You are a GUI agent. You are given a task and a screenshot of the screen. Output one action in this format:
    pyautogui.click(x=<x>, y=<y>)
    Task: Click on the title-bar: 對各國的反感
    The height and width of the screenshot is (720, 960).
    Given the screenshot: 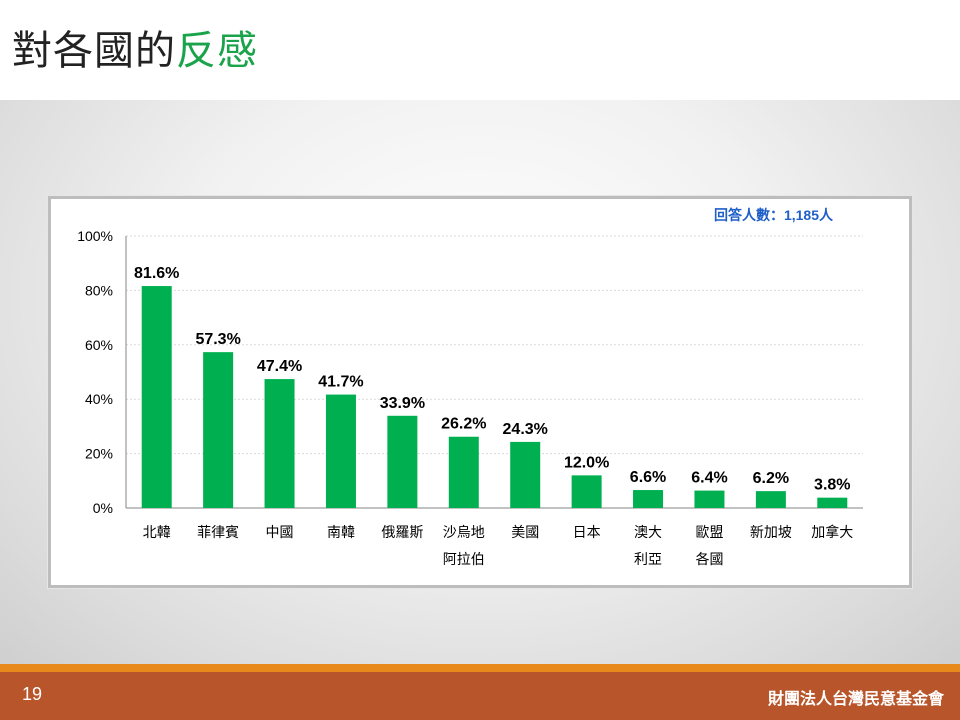 What is the action you would take?
    pyautogui.click(x=480, y=50)
    